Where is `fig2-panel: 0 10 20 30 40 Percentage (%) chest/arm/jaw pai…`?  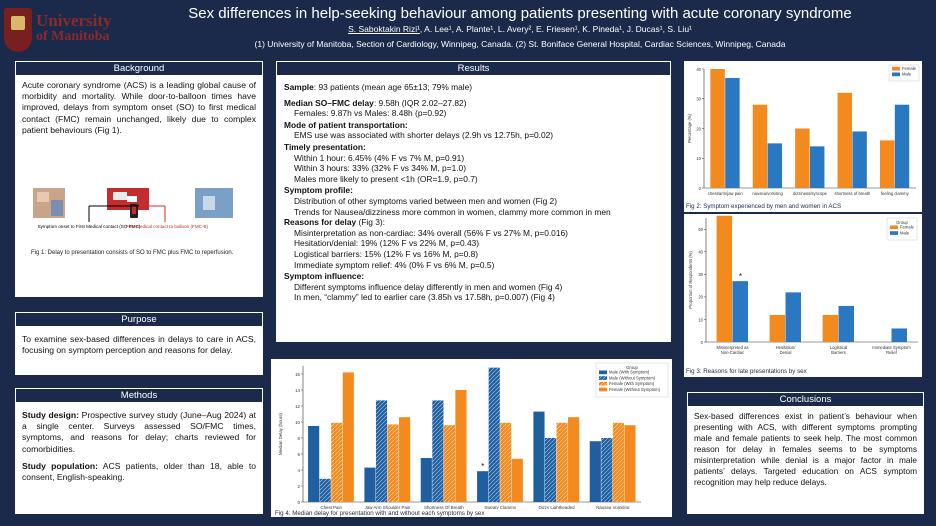 fig2-panel: 0 10 20 30 40 Percentage (%) chest/arm/jaw pai… is located at coordinates (803, 136).